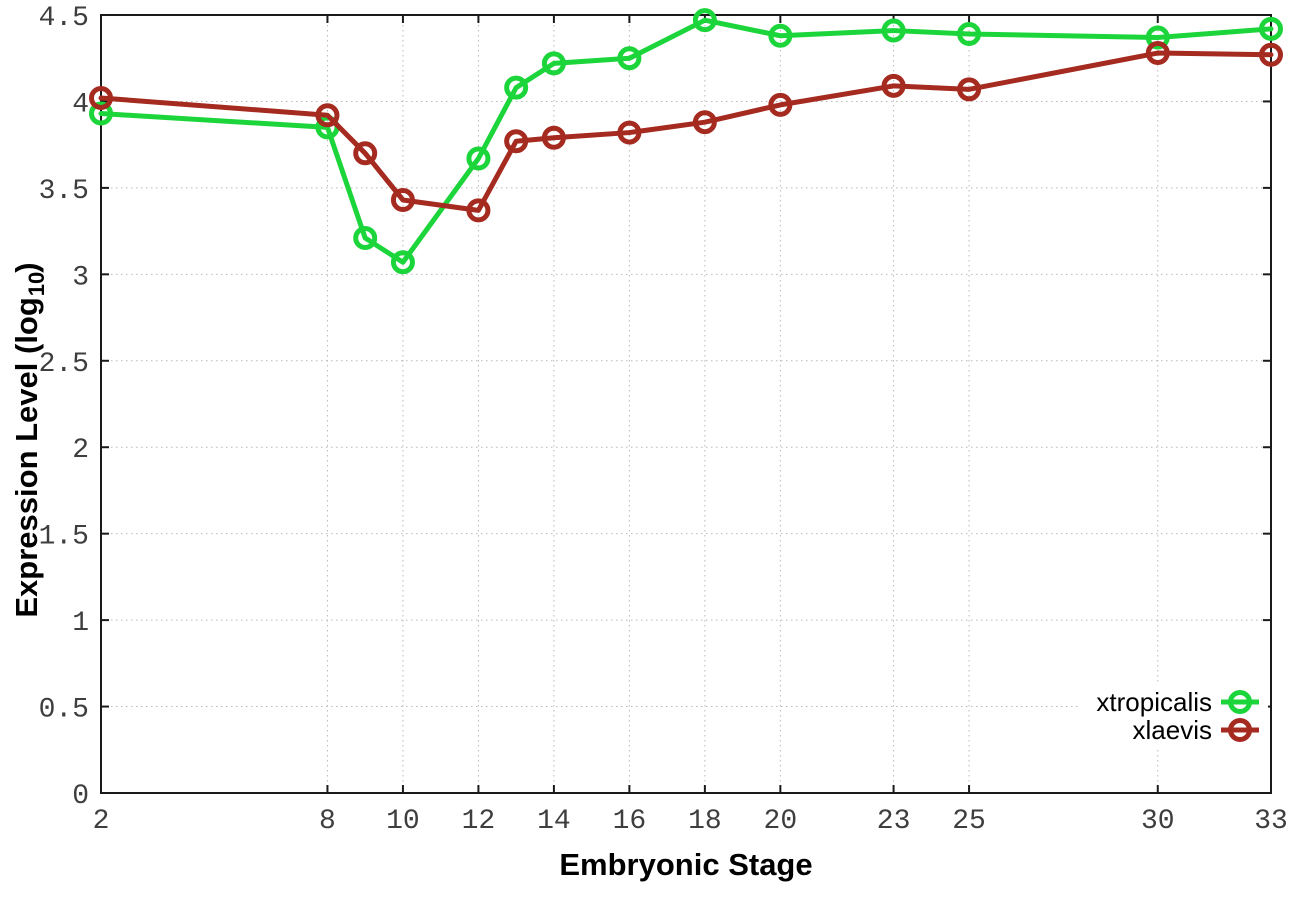  What do you see at coordinates (630, 821) in the screenshot?
I see `x-tick-label: 16` at bounding box center [630, 821].